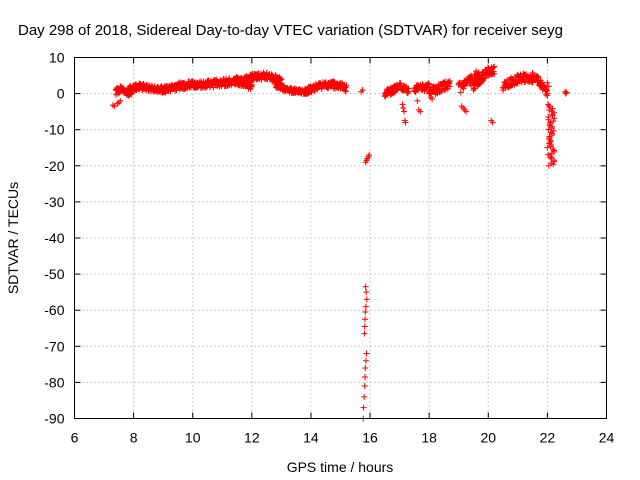 Image resolution: width=640 pixels, height=480 pixels. What do you see at coordinates (370, 438) in the screenshot?
I see `x-tick-label: 16` at bounding box center [370, 438].